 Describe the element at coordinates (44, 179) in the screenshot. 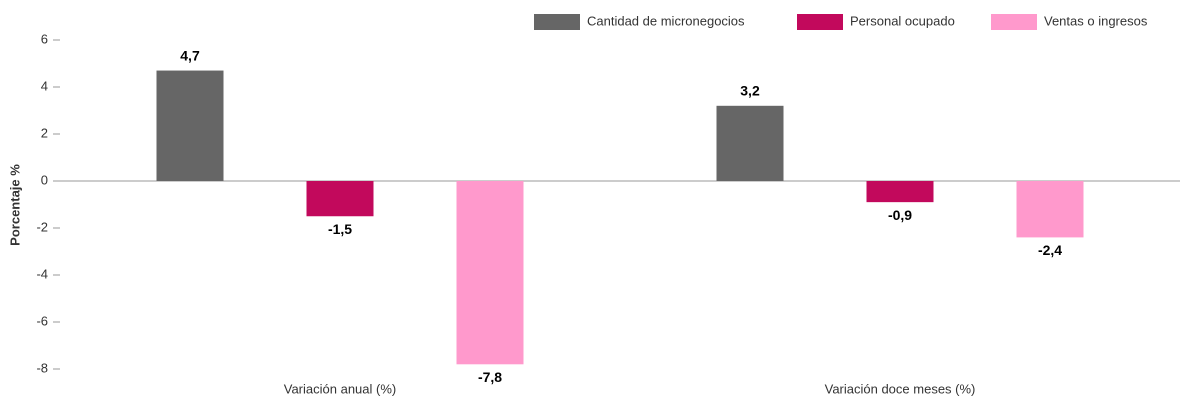

I see `y-tick-label: 0` at that location.